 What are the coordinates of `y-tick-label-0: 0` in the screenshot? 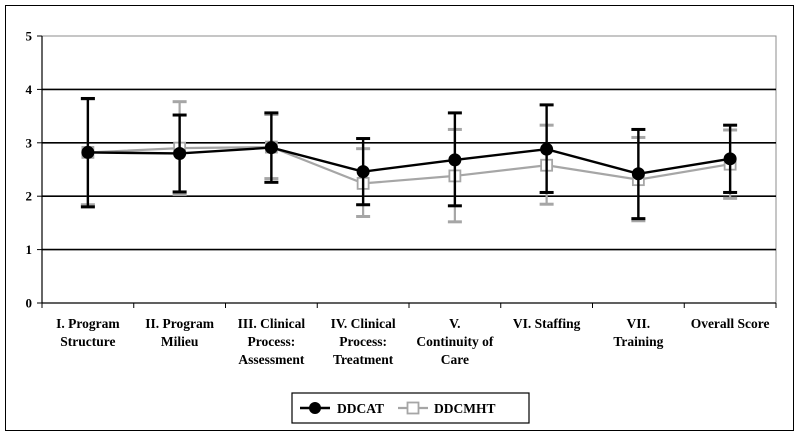 It's located at (29, 303).